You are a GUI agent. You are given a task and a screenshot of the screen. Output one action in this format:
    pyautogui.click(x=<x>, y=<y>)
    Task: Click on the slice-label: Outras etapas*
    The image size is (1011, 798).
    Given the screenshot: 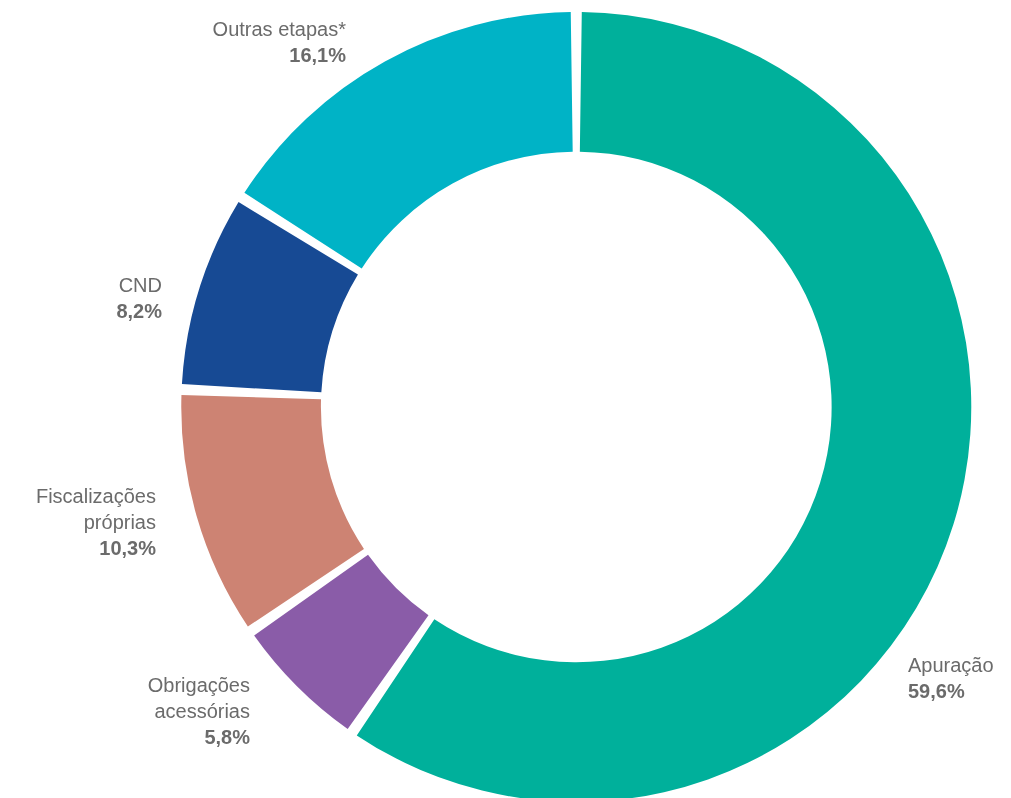 What is the action you would take?
    pyautogui.click(x=279, y=29)
    